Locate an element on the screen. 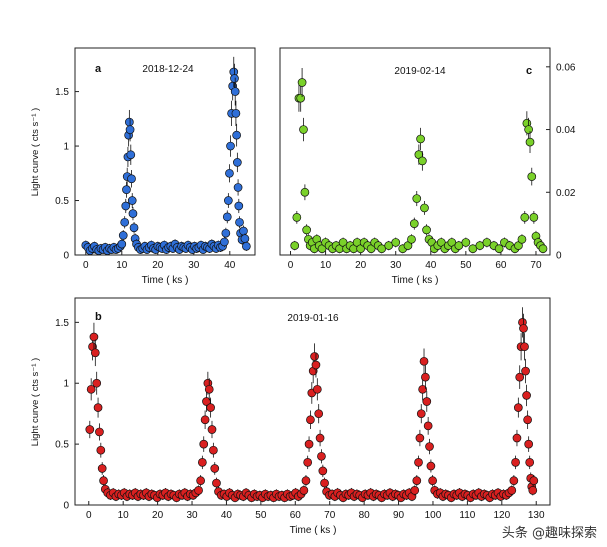 This screenshot has height=547, width=607. panel-b-xtick-label: 40 is located at coordinates (227, 515).